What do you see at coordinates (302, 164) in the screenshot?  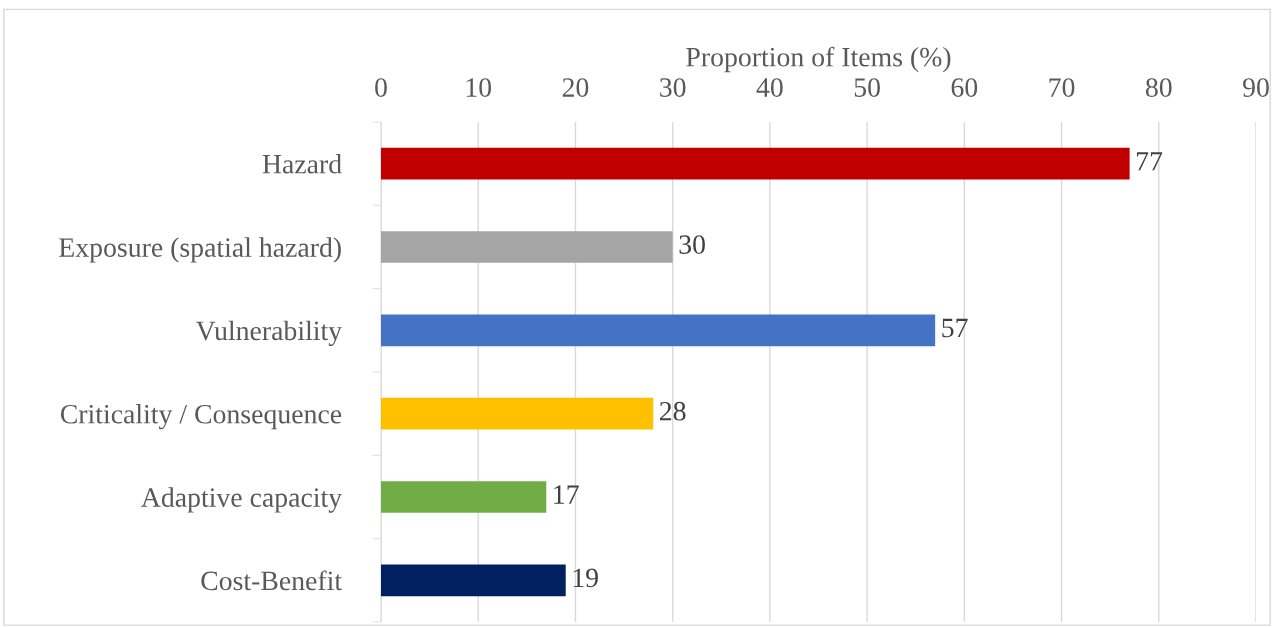 I see `y-tick-label: Hazard` at bounding box center [302, 164].